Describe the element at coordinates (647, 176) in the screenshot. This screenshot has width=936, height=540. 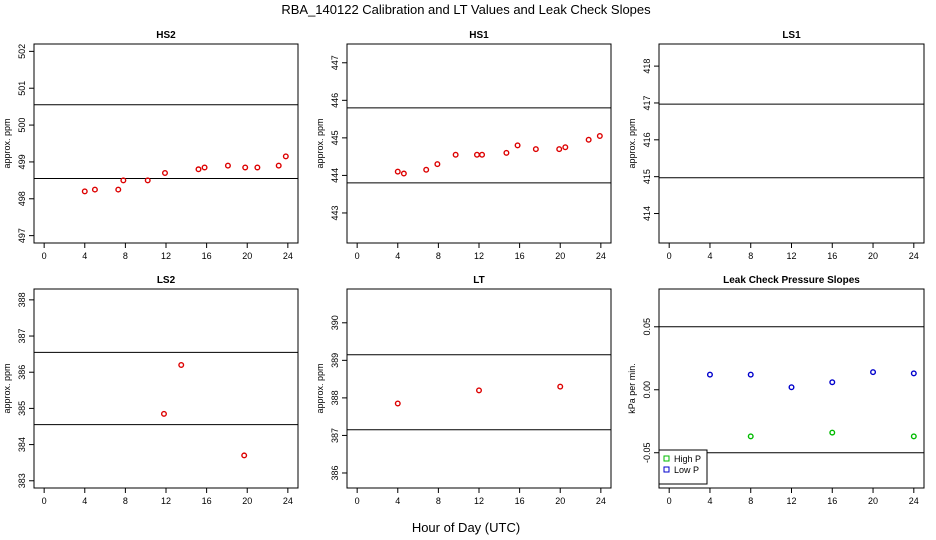
I see `y-tick-label: 415` at that location.